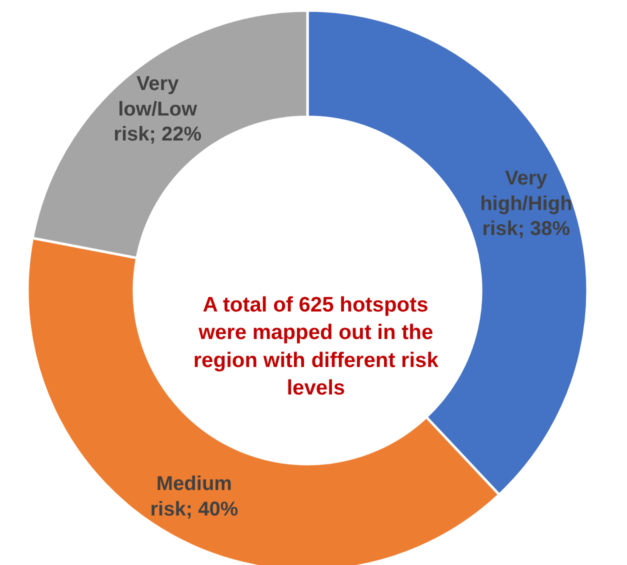  Describe the element at coordinates (316, 347) in the screenshot. I see `text: A total of 625 hotspots were mapped out in the region with different risk levels` at that location.